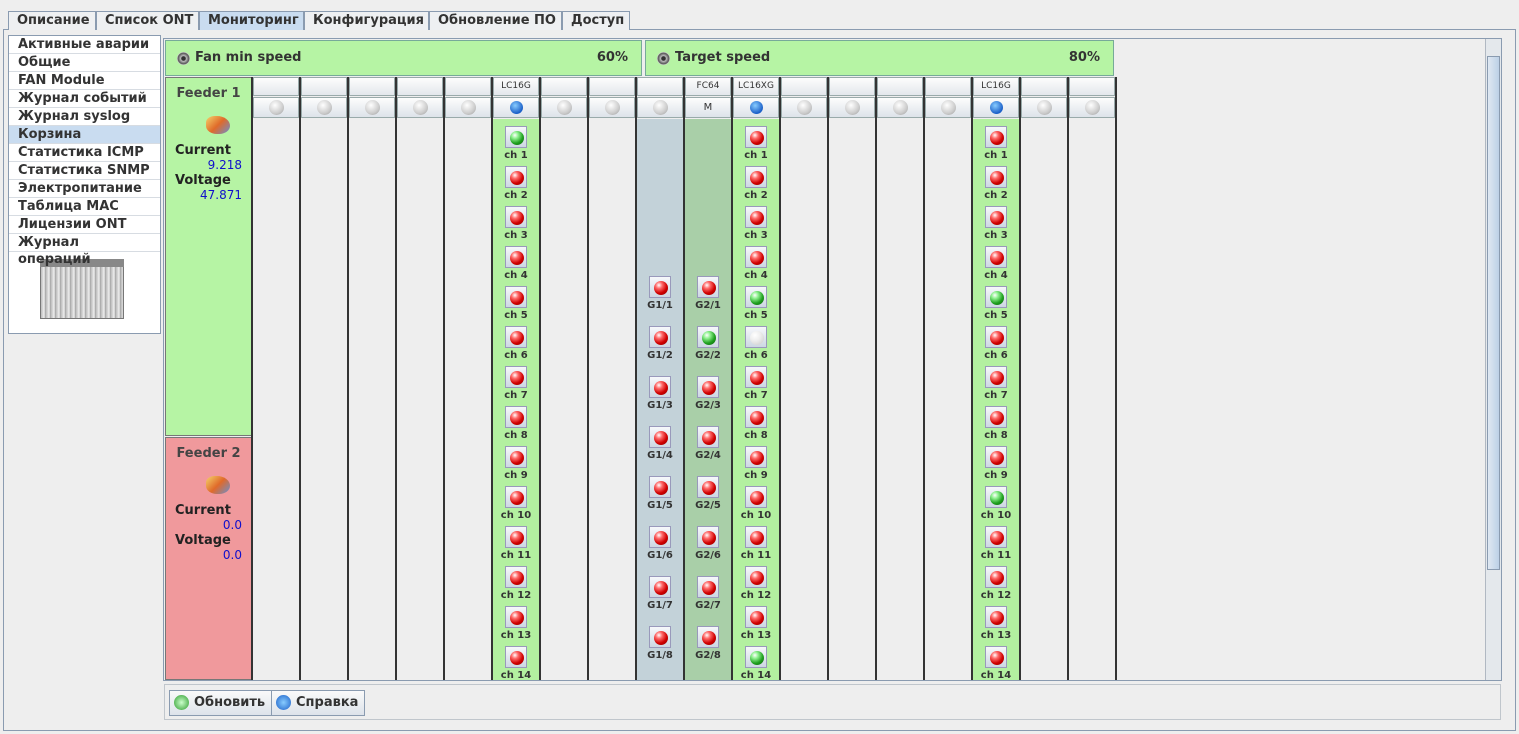 Image resolution: width=1519 pixels, height=734 pixels. I want to click on menu-item: Статистика ICMP, so click(84, 153).